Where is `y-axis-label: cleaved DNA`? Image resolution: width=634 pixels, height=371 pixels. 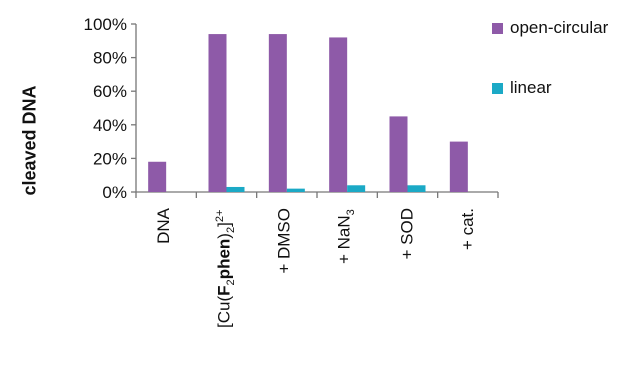 y-axis-label: cleaved DNA is located at coordinates (29, 140).